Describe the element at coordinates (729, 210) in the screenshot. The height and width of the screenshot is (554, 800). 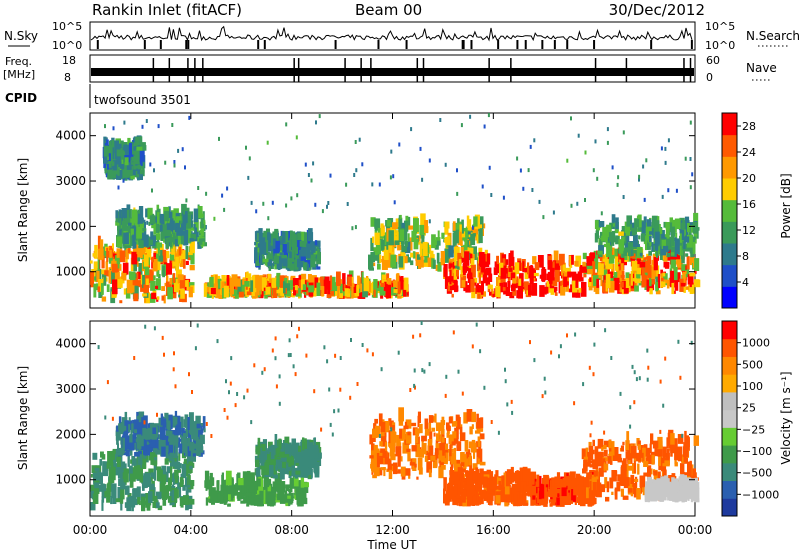
I see `colorbar-frame` at that location.